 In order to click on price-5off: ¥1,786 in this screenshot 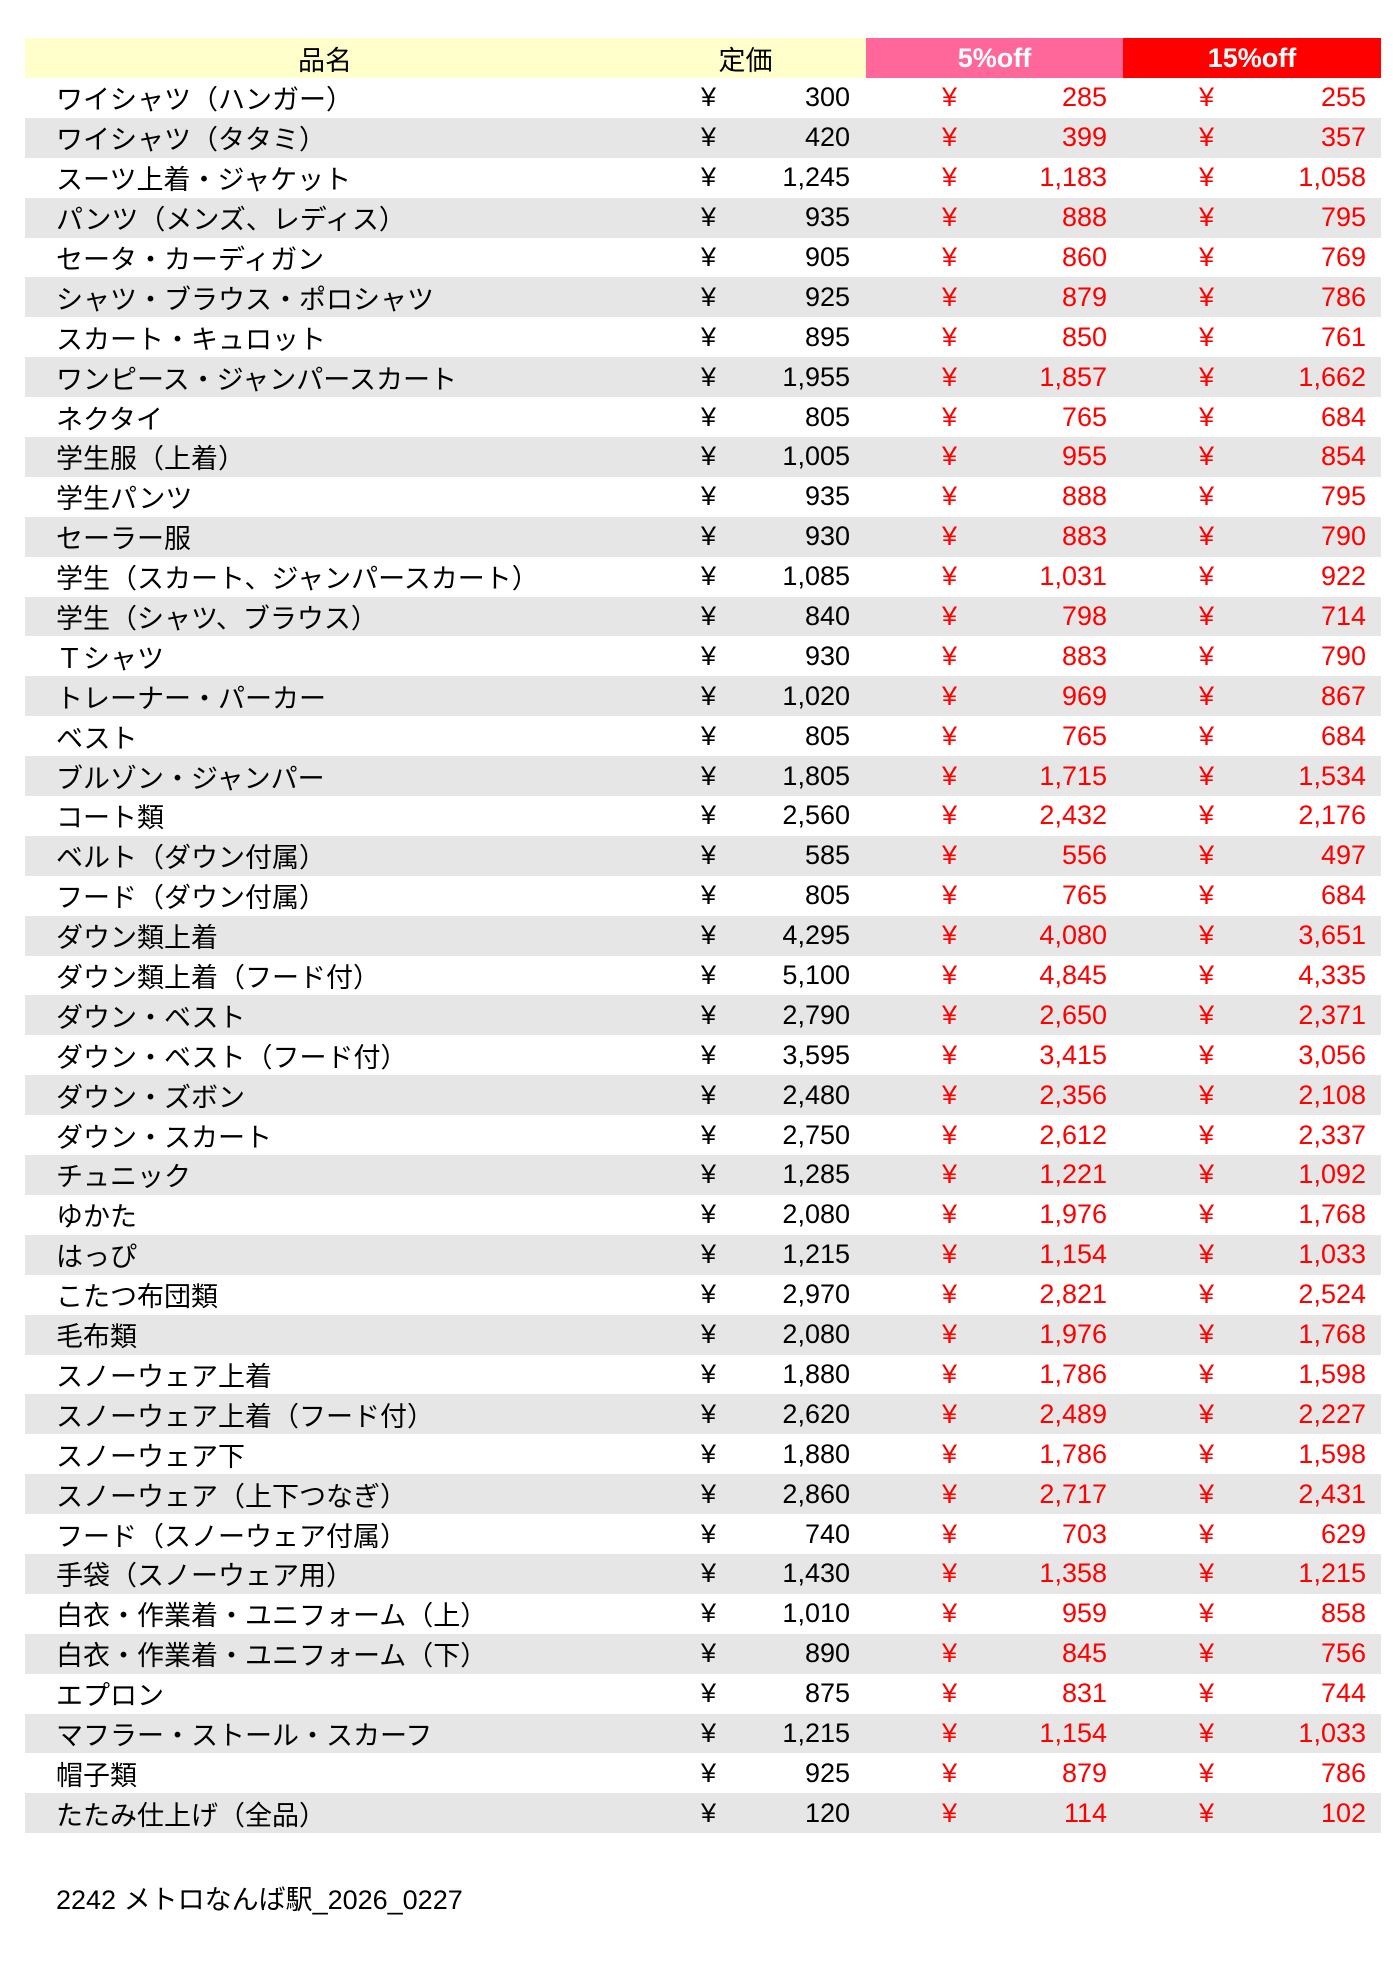, I will do `click(994, 1374)`.